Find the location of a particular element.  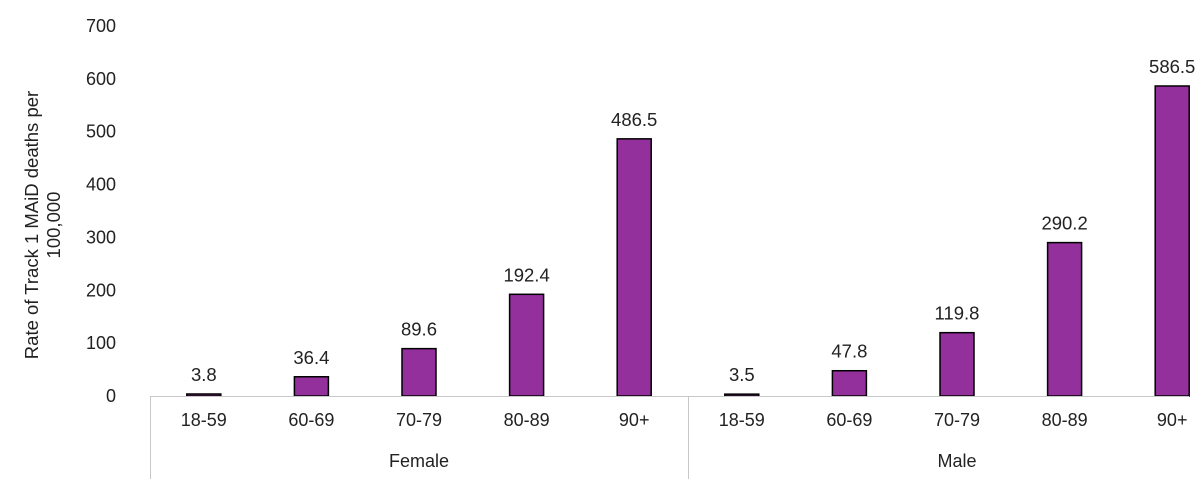

group-label: Female is located at coordinates (419, 461).